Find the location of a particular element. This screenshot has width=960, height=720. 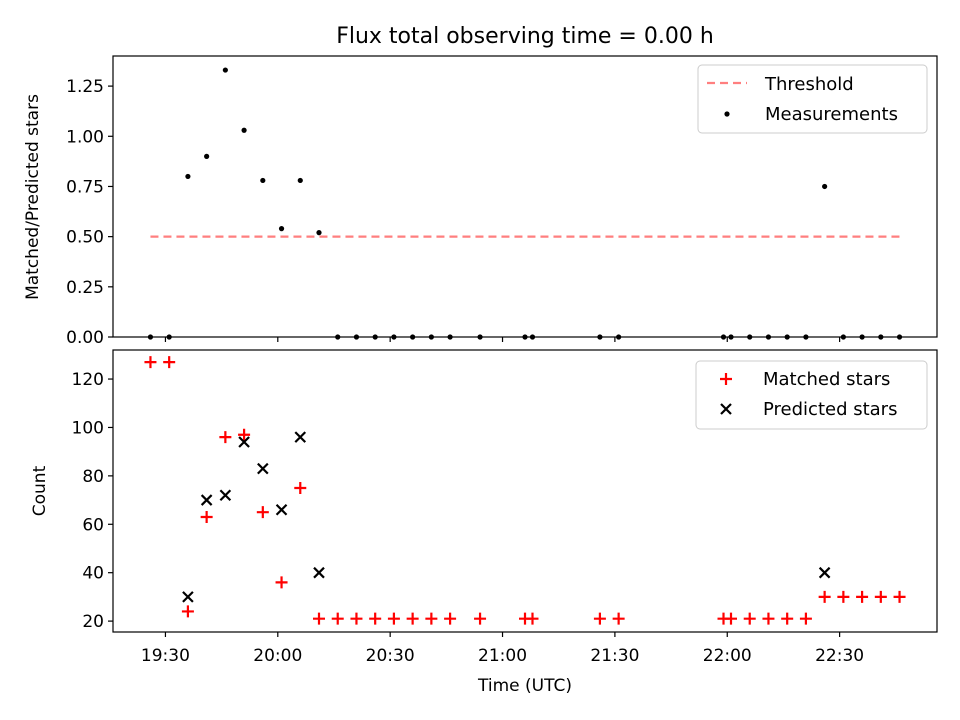

bottom-panel-y-axis-label: Count is located at coordinates (40, 490).